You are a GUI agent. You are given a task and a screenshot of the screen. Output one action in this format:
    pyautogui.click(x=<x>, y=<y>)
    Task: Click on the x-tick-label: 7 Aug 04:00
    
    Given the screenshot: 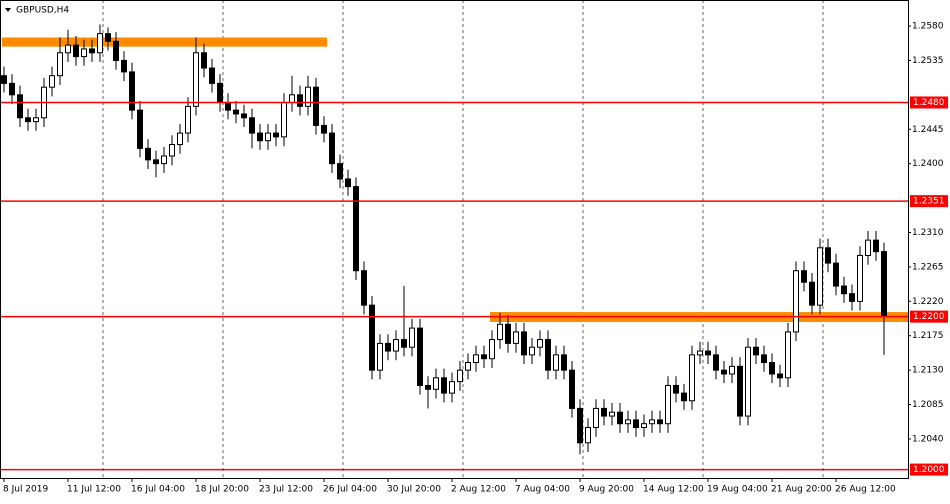 What is the action you would take?
    pyautogui.click(x=542, y=490)
    